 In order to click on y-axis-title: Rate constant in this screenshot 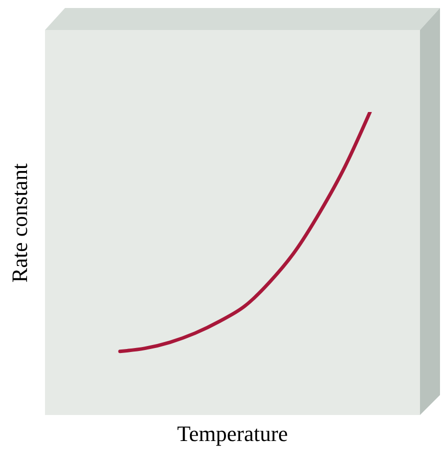, I will do `click(20, 222)`.